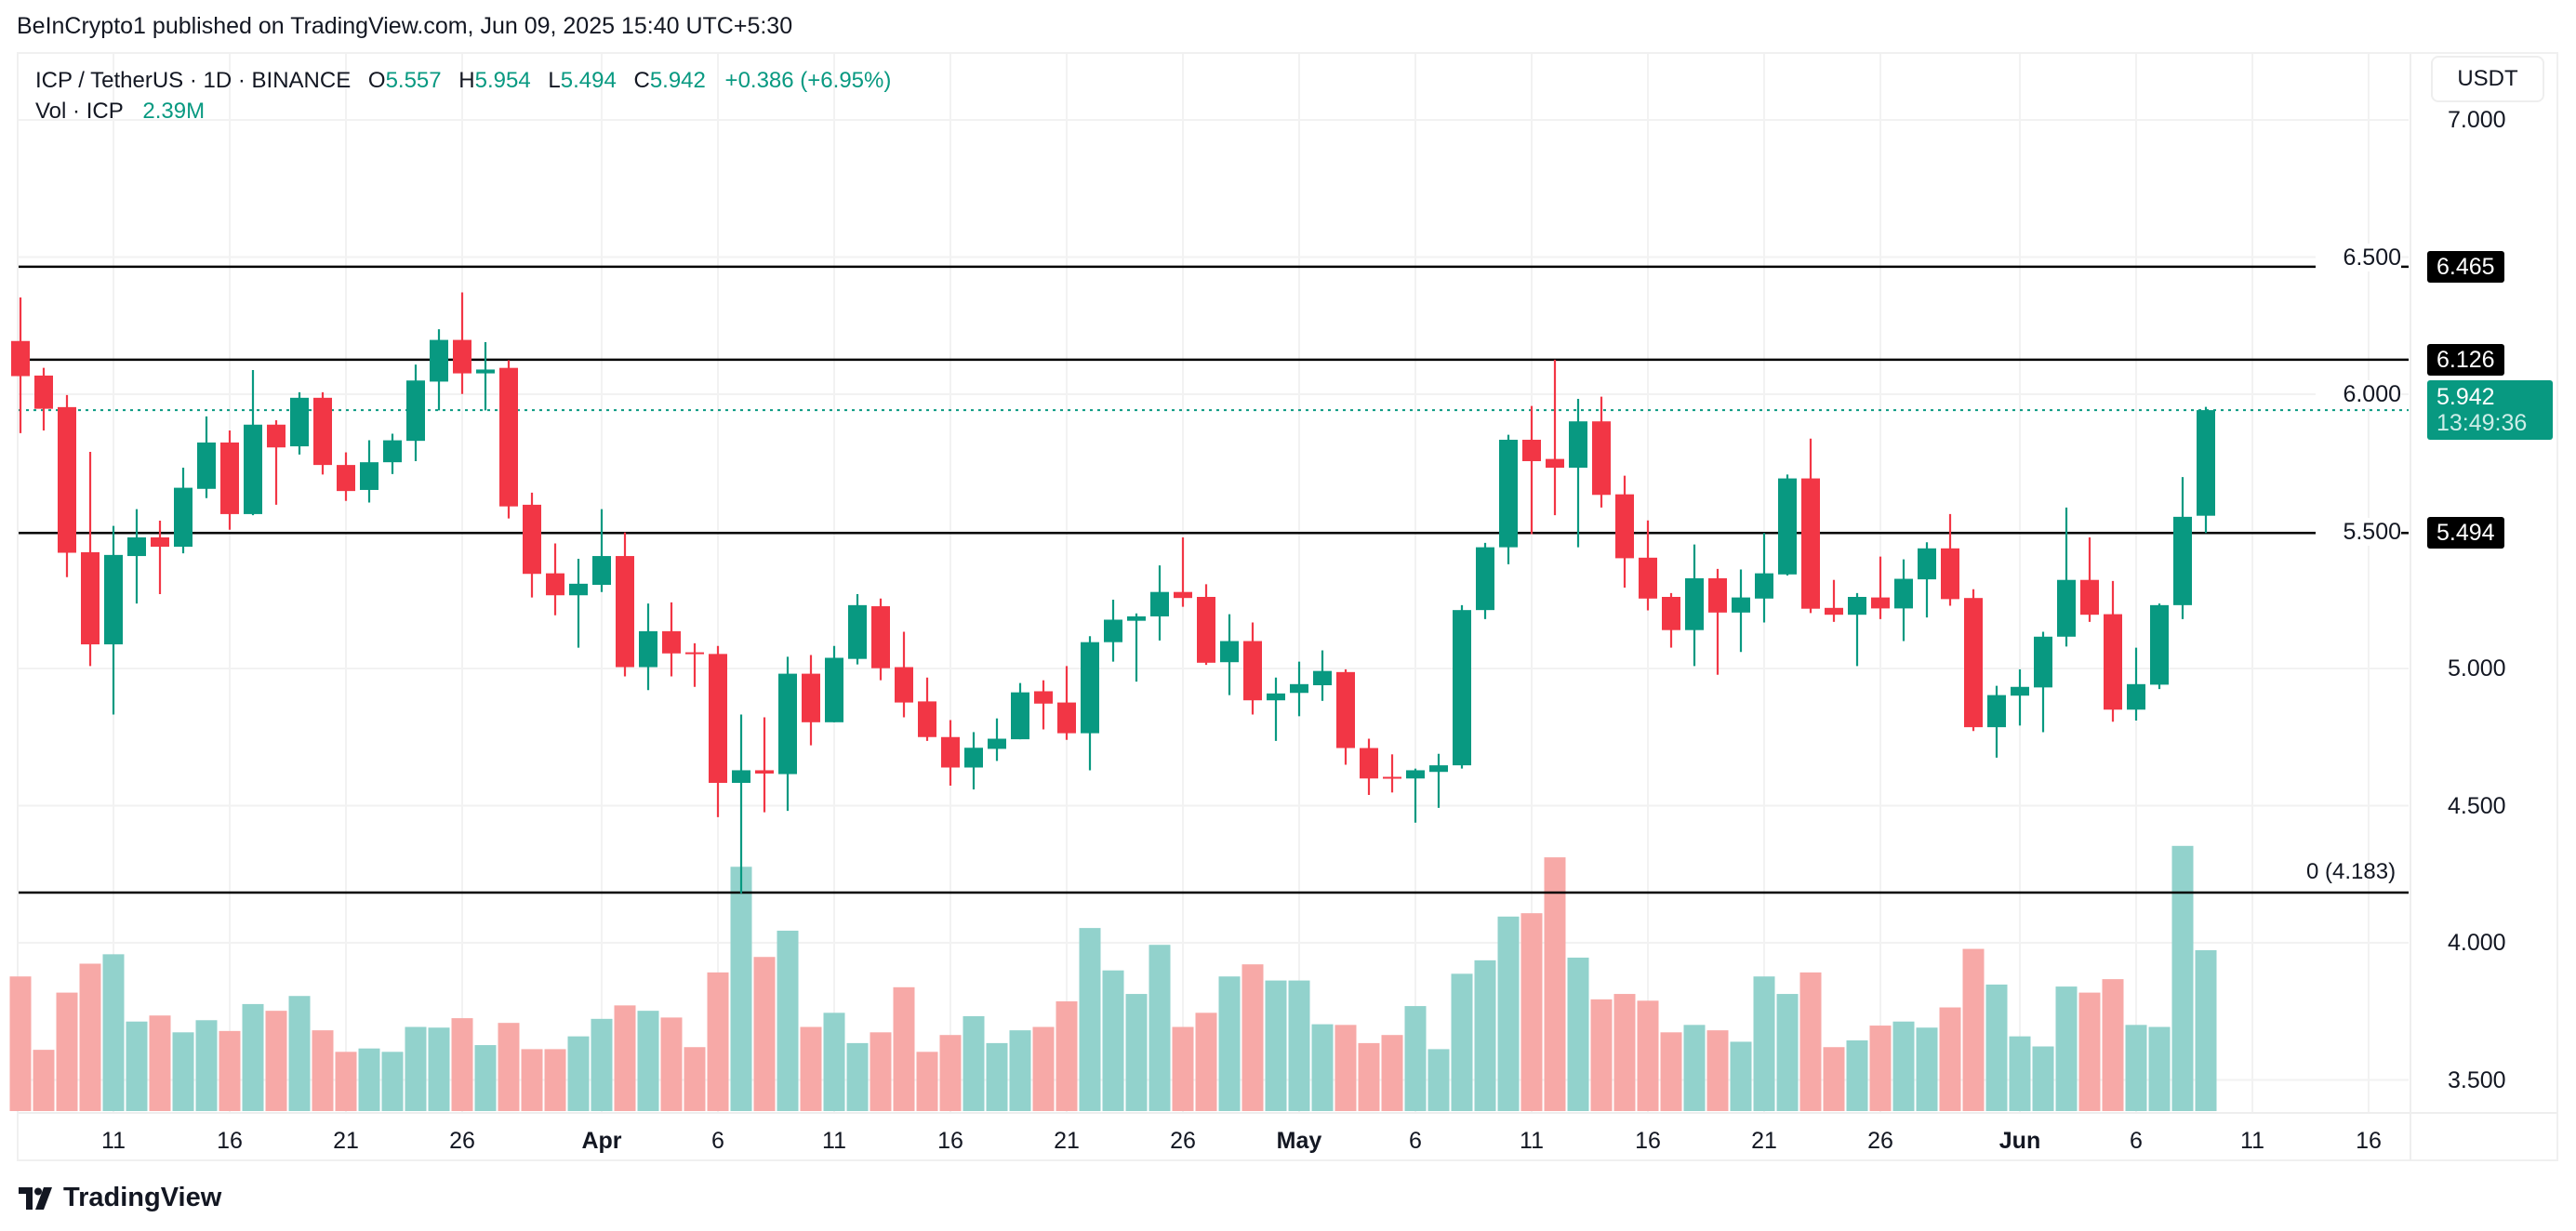 The width and height of the screenshot is (2576, 1231). What do you see at coordinates (1067, 1141) in the screenshot?
I see `time-tick-label: 21` at bounding box center [1067, 1141].